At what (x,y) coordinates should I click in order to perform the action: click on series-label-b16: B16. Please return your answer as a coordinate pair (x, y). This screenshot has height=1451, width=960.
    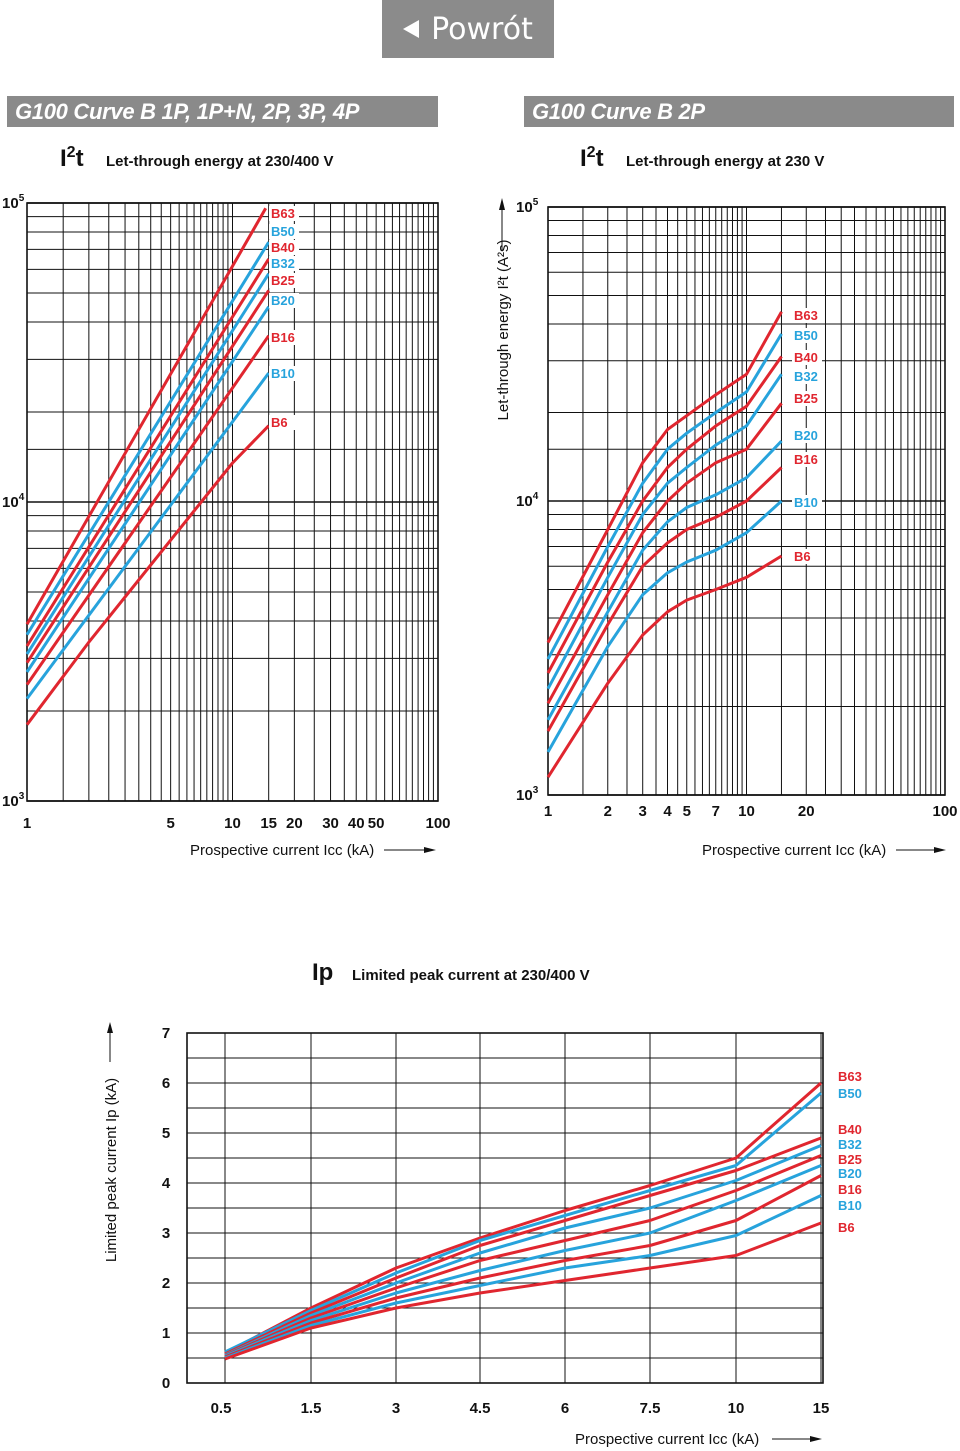
    Looking at the image, I should click on (806, 459).